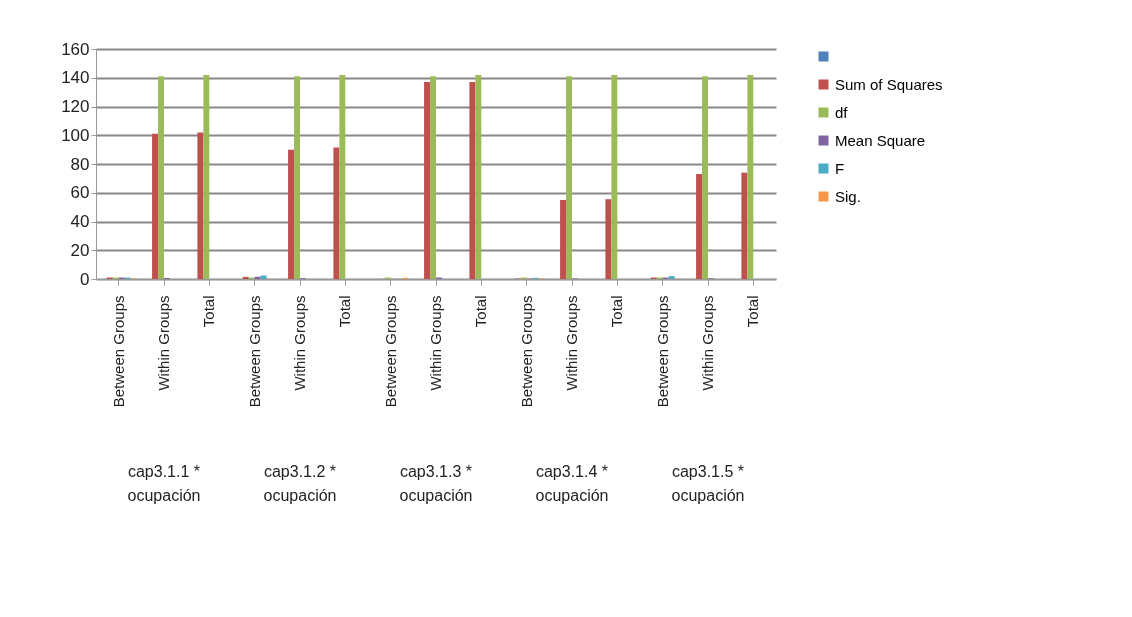  I want to click on y-tick-label: 160, so click(75, 49).